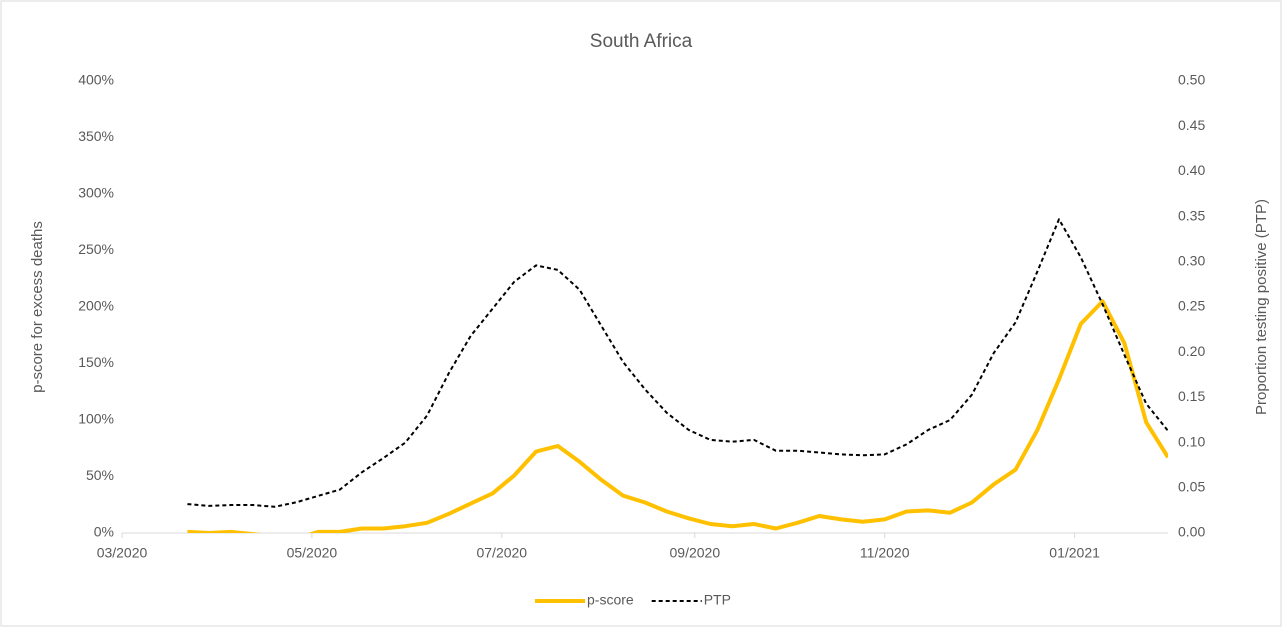 This screenshot has width=1283, height=633. Describe the element at coordinates (96, 193) in the screenshot. I see `y-tick-label: 300%` at that location.